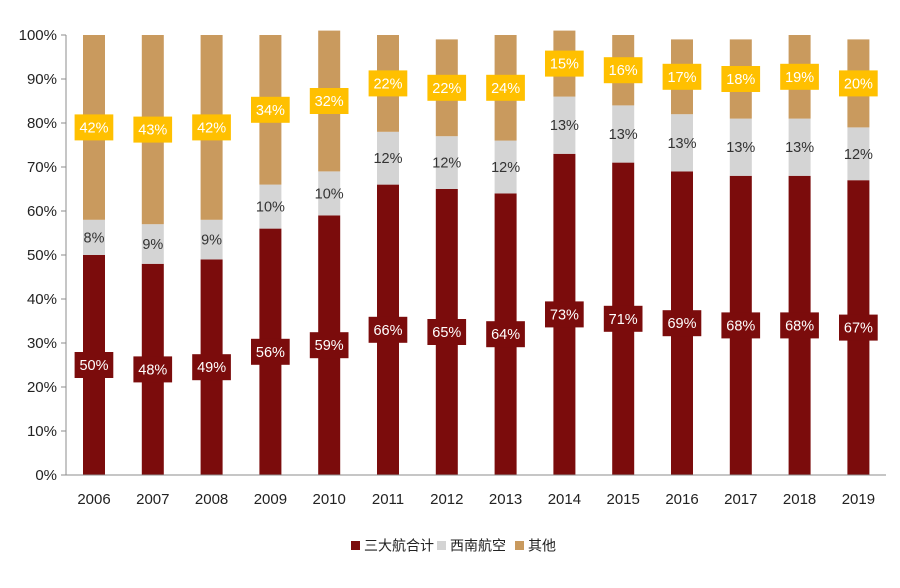 This screenshot has height=588, width=900. I want to click on data-label-2012-series-1: 65%, so click(446, 333).